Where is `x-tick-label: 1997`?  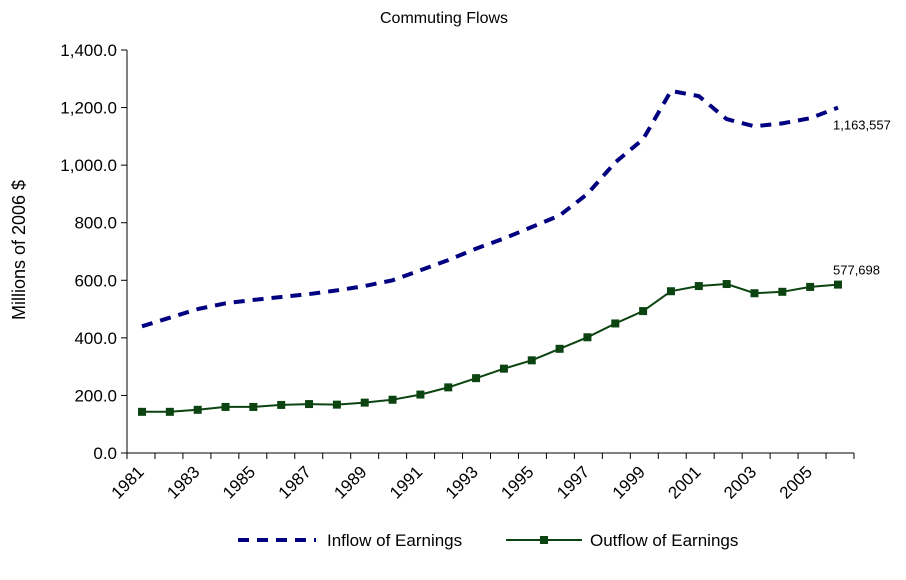
x-tick-label: 1997 is located at coordinates (573, 482).